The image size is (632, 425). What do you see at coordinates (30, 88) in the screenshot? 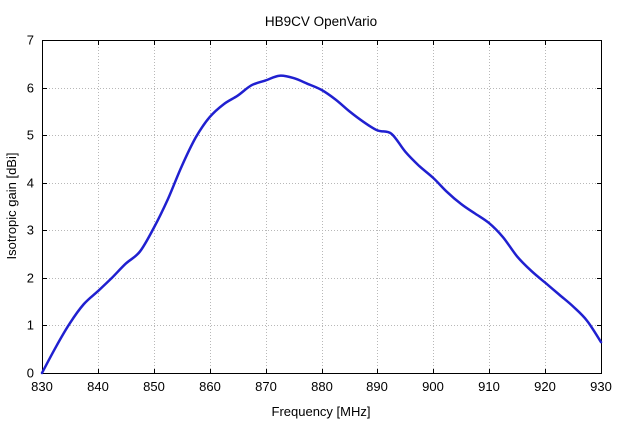
I see `y-tick-label: 6` at bounding box center [30, 88].